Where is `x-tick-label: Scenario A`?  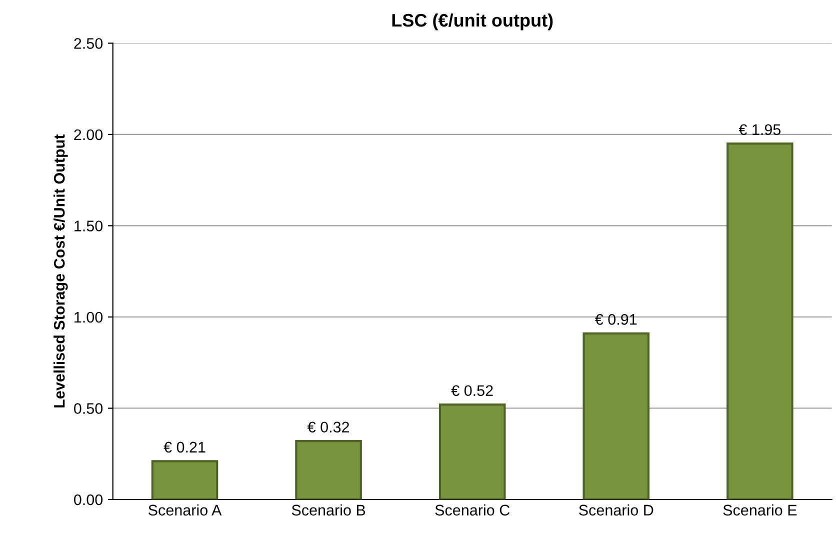 x-tick-label: Scenario A is located at coordinates (185, 510).